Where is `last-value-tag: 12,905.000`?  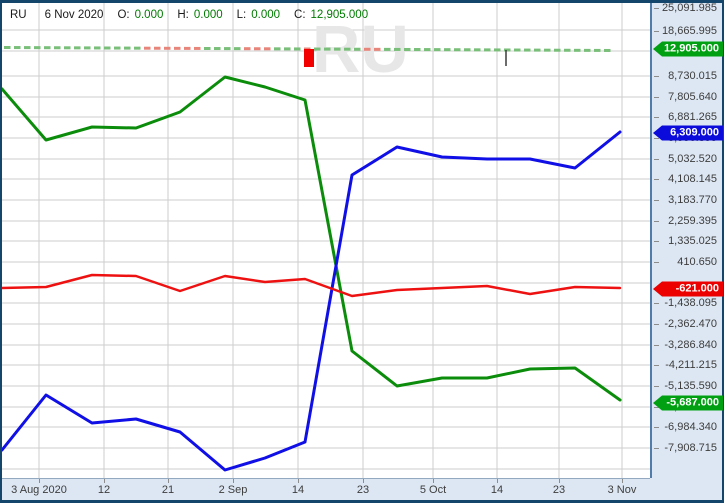
last-value-tag: 12,905.000 is located at coordinates (688, 49).